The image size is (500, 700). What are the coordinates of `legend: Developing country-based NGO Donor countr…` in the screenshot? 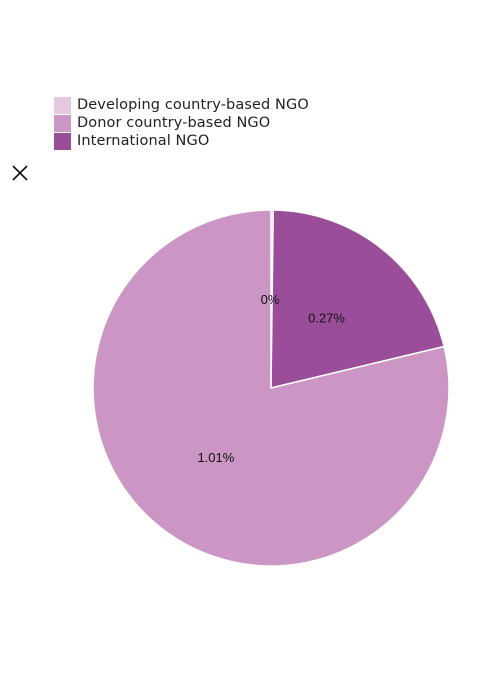 It's located at (181, 123).